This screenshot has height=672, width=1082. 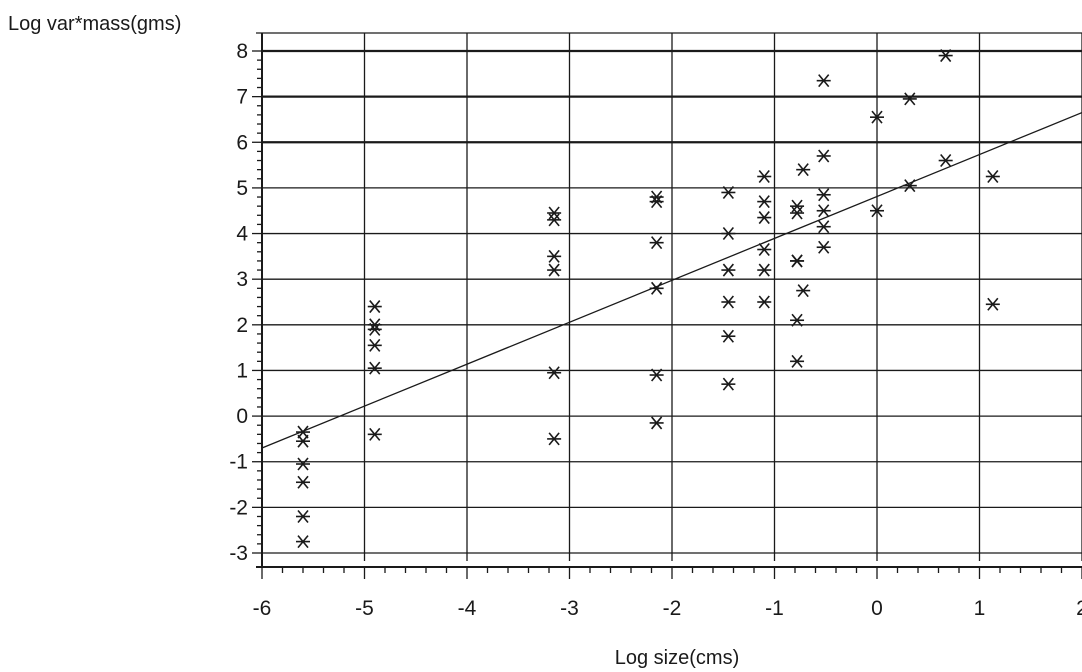 I want to click on x-tick-label: 1, so click(x=980, y=608).